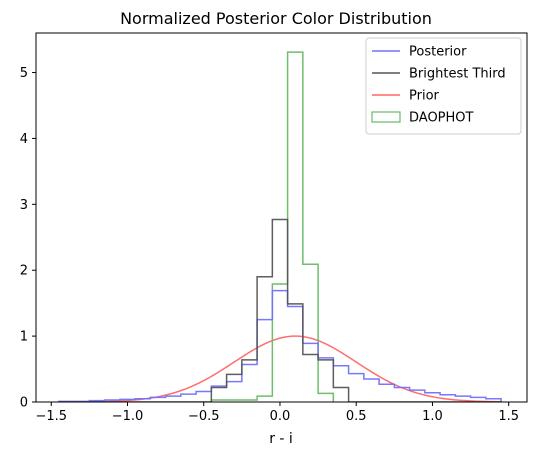  Describe the element at coordinates (24, 73) in the screenshot. I see `y-tick-label: 5` at that location.